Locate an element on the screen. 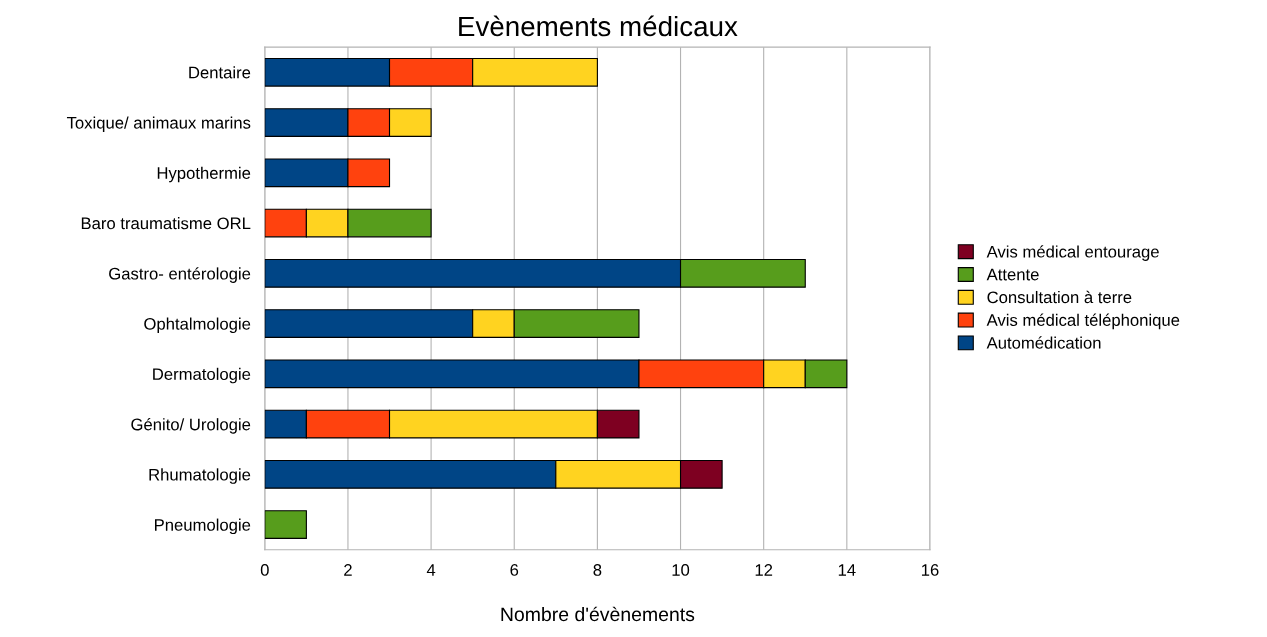  y-tick-label: Génito/ Urologie is located at coordinates (191, 425).